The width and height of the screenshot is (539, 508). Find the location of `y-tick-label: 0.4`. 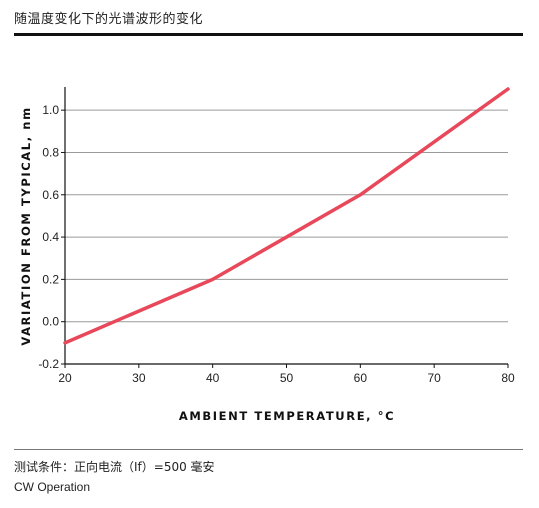

y-tick-label: 0.4 is located at coordinates (50, 237).